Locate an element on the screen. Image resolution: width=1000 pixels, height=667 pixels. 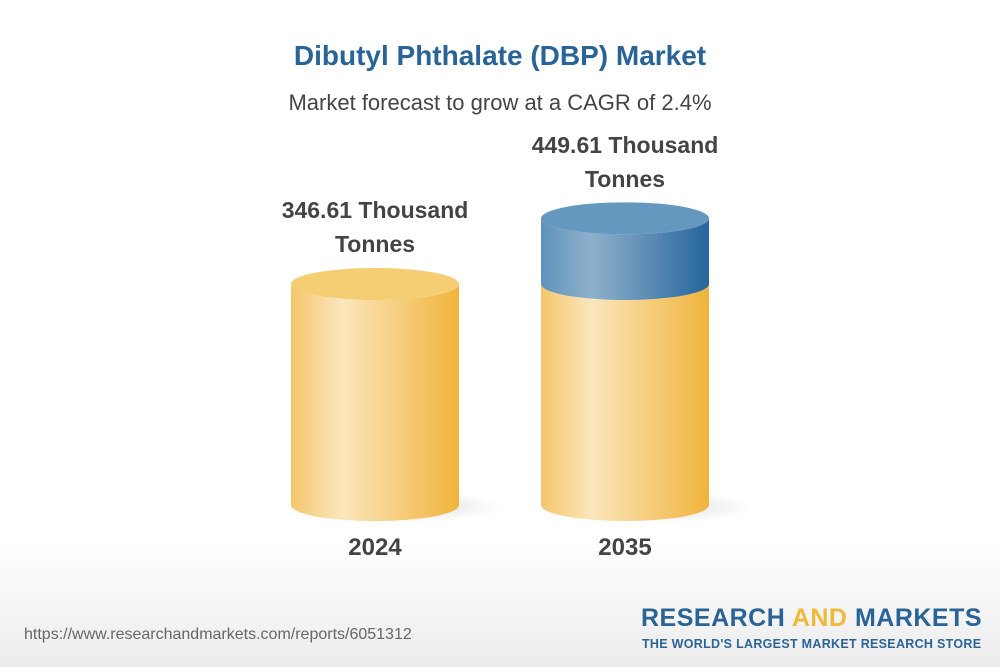
bar-2035-base is located at coordinates (625, 402).